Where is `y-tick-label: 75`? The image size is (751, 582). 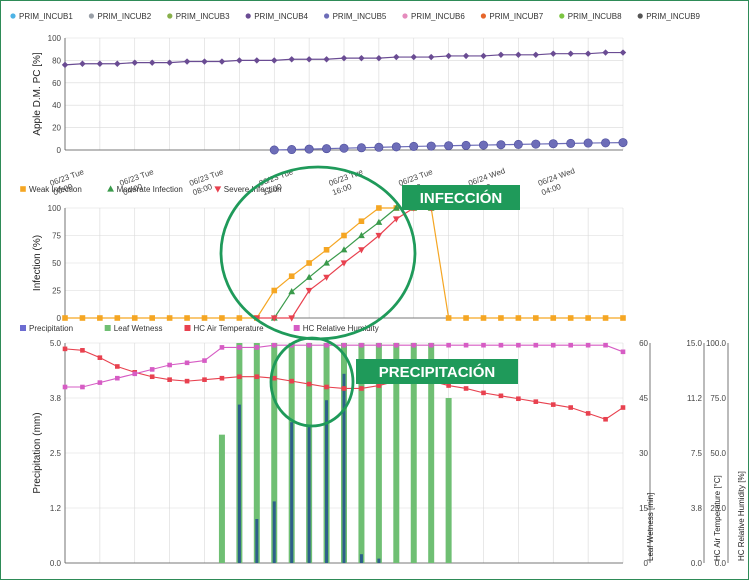 y-tick-label: 75 is located at coordinates (56, 236).